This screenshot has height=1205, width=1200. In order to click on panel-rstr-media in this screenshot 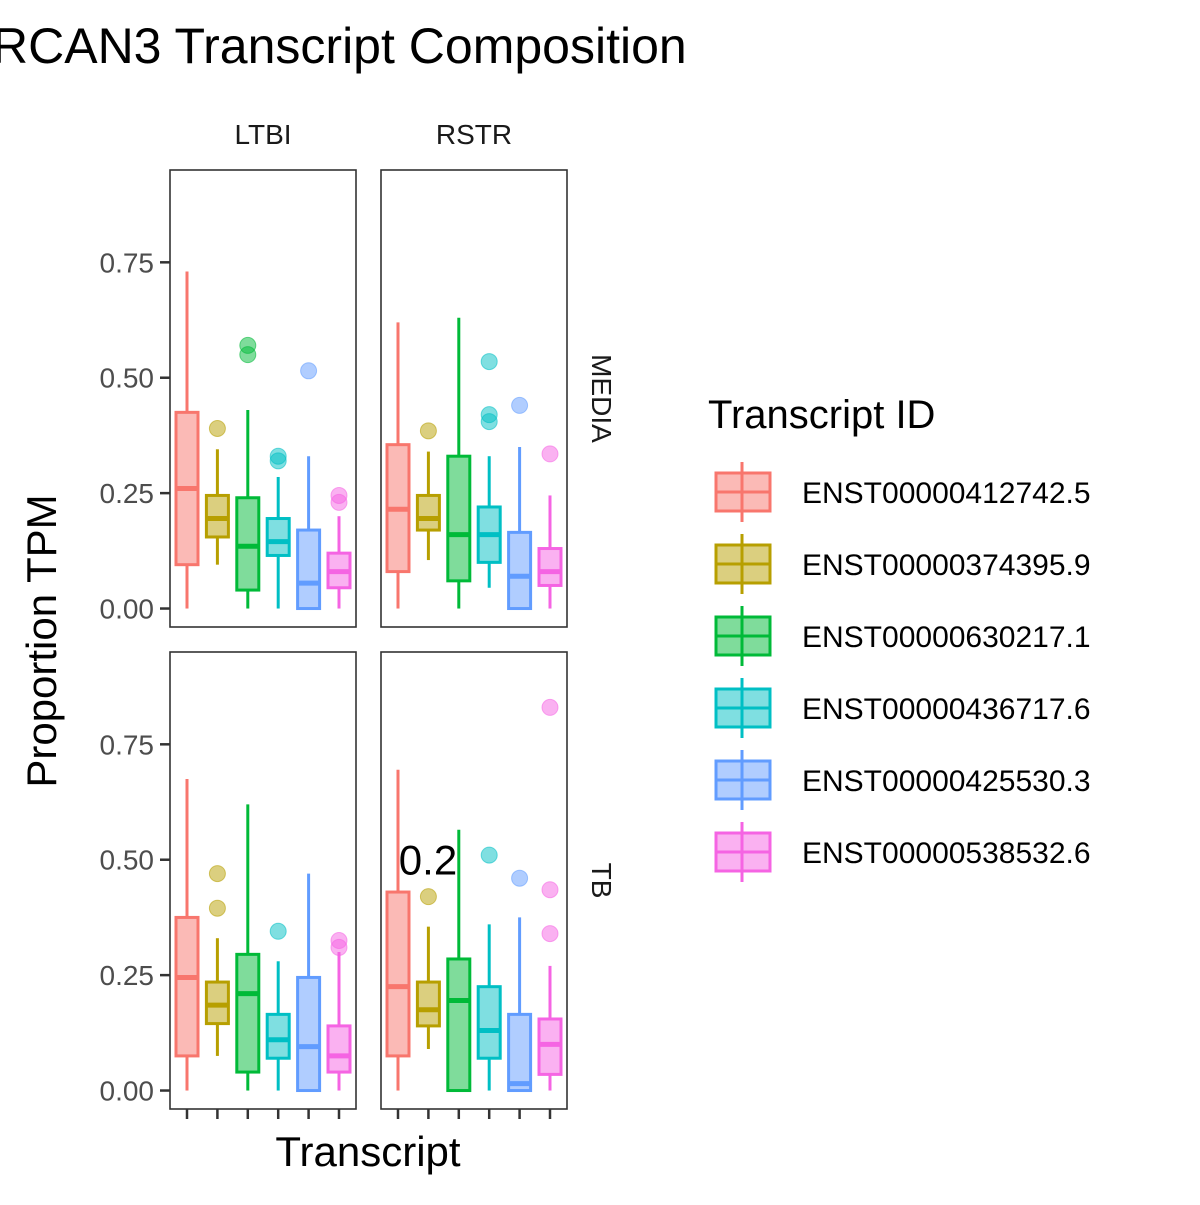, I will do `click(474, 398)`.